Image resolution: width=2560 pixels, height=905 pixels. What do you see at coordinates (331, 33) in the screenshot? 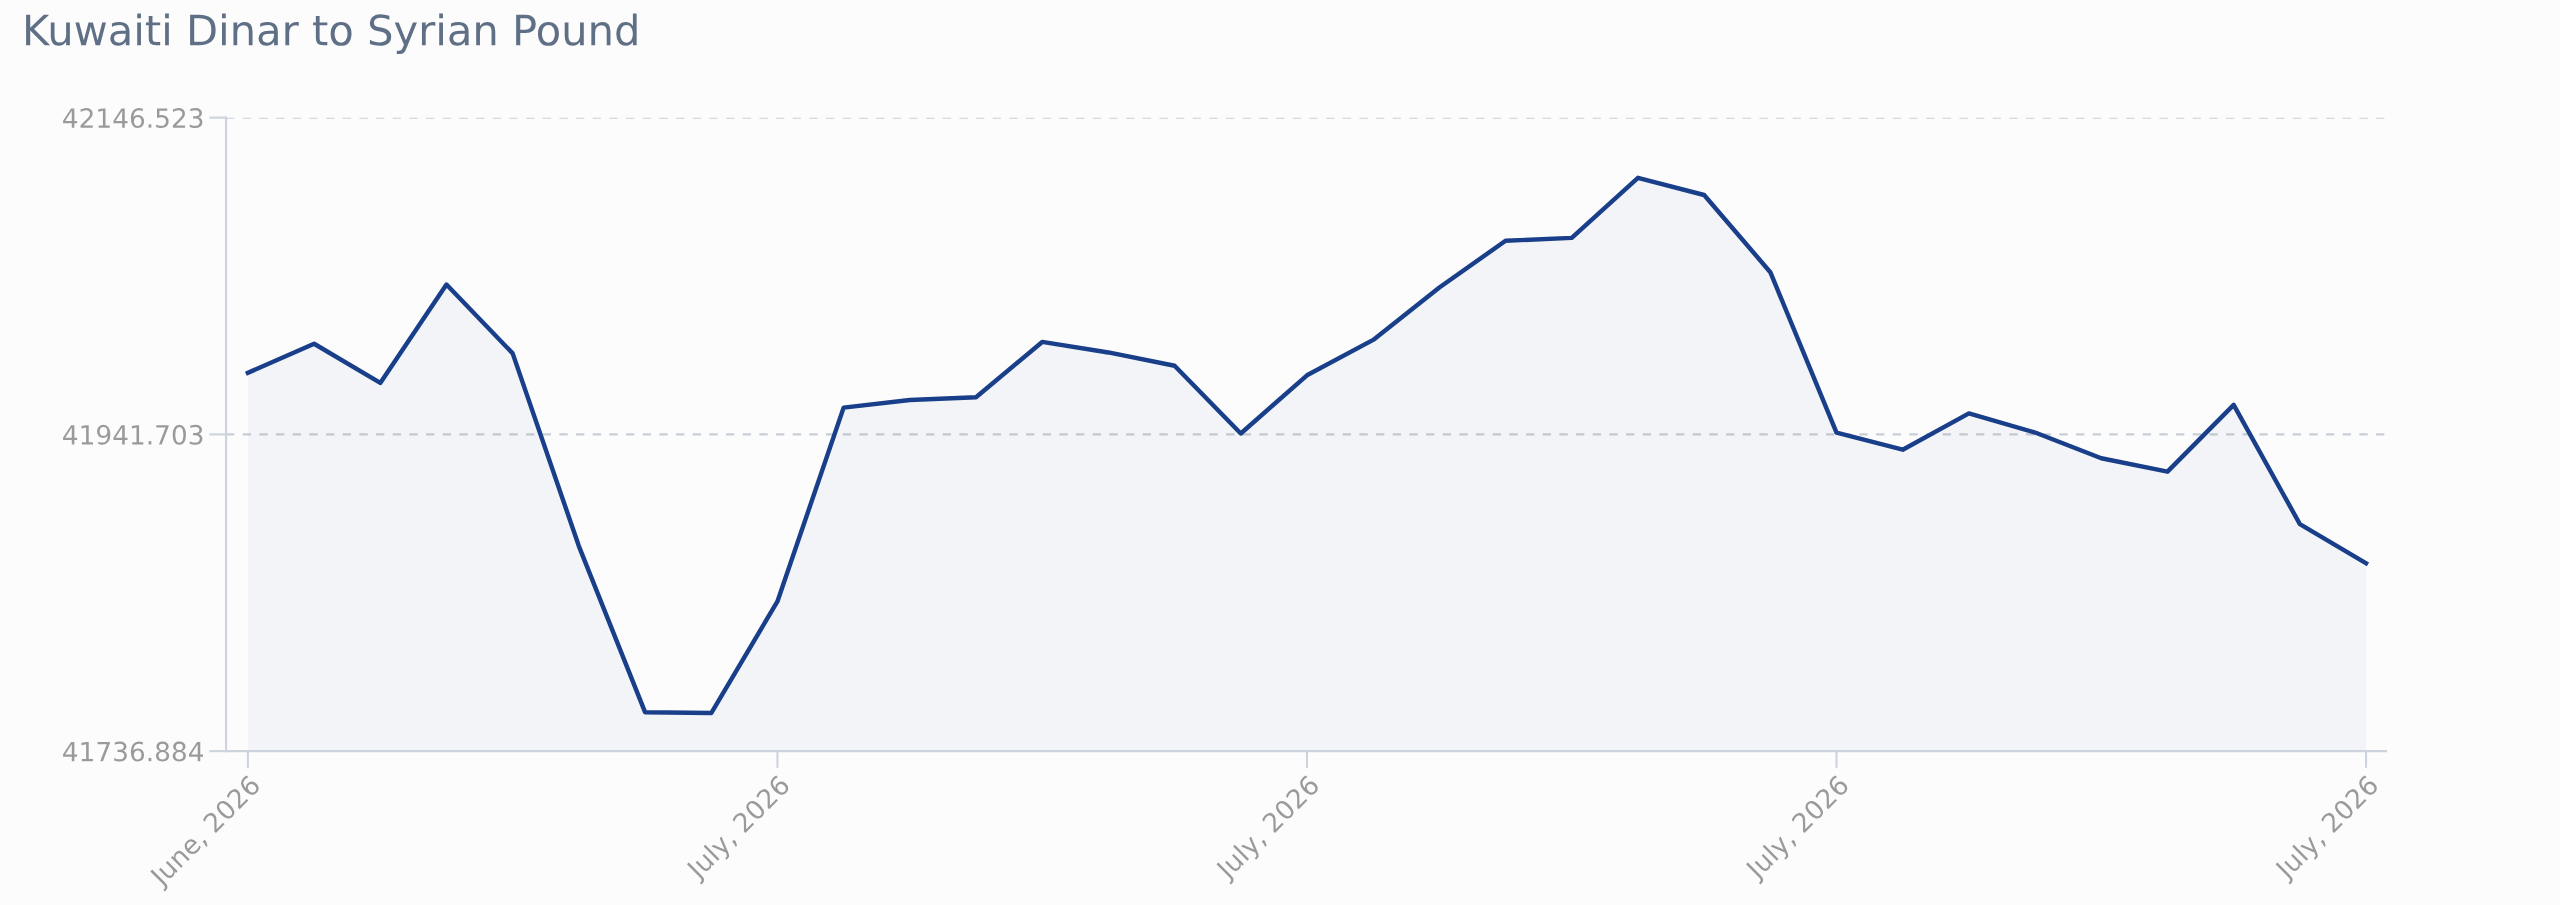
I see `chart-title: Kuwaiti Dinar to Syrian Pound` at bounding box center [331, 33].